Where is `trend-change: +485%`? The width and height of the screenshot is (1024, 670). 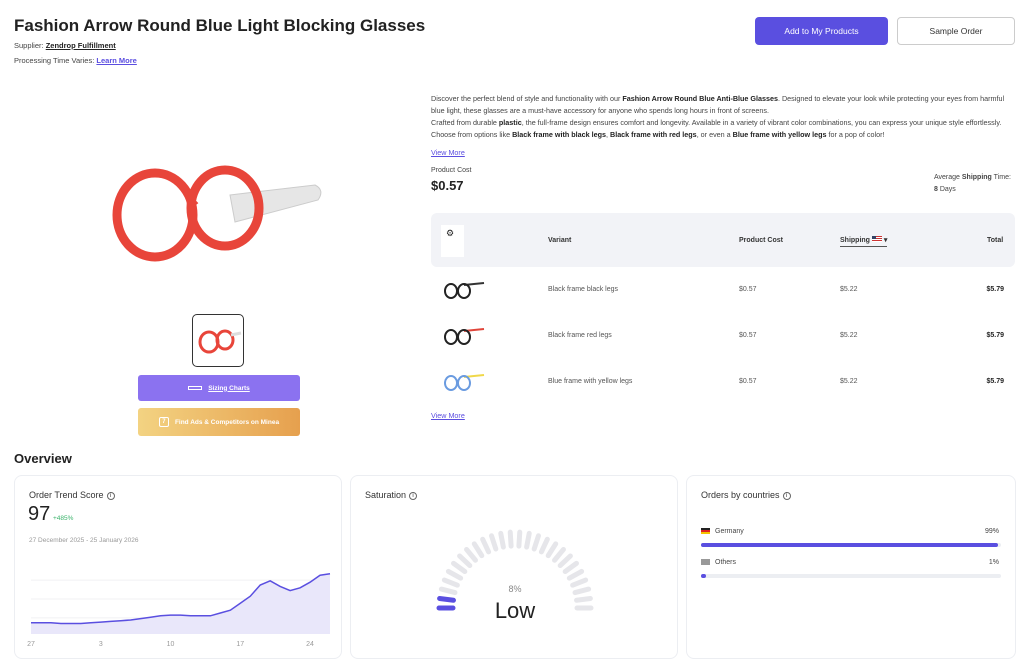 trend-change: +485% is located at coordinates (63, 518).